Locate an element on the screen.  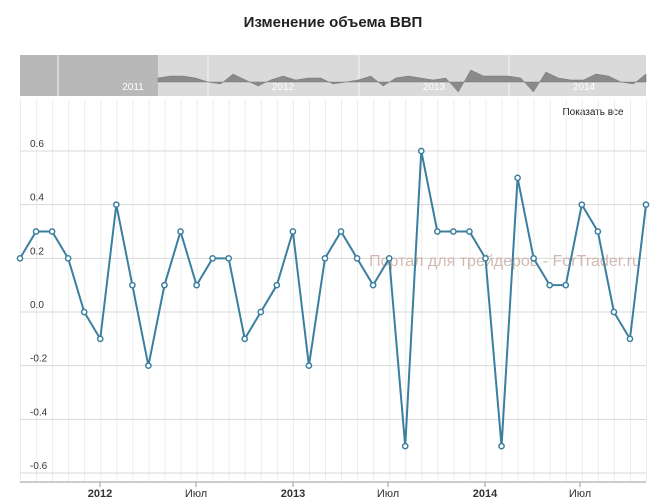
navigator-year-label: 2013 is located at coordinates (434, 87).